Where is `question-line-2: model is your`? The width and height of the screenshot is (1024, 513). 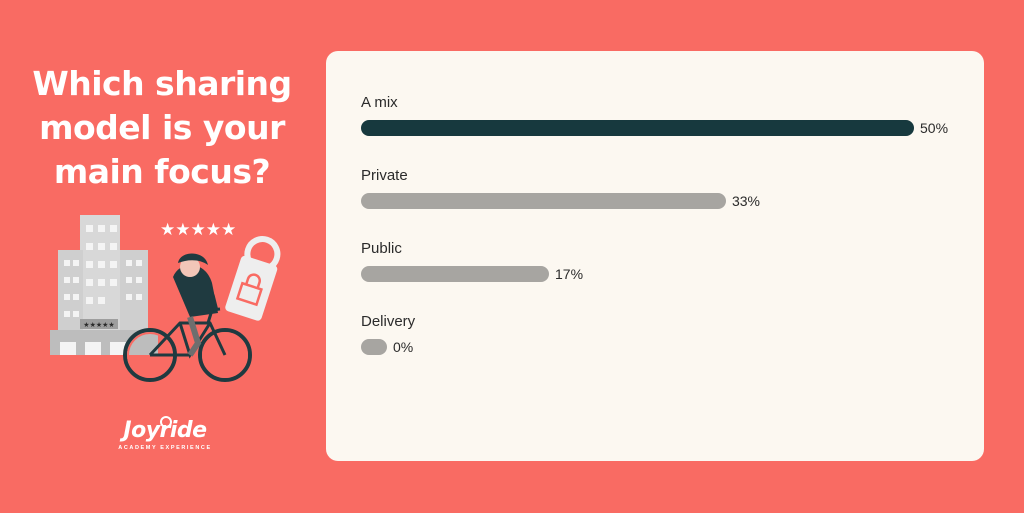 question-line-2: model is your is located at coordinates (162, 127).